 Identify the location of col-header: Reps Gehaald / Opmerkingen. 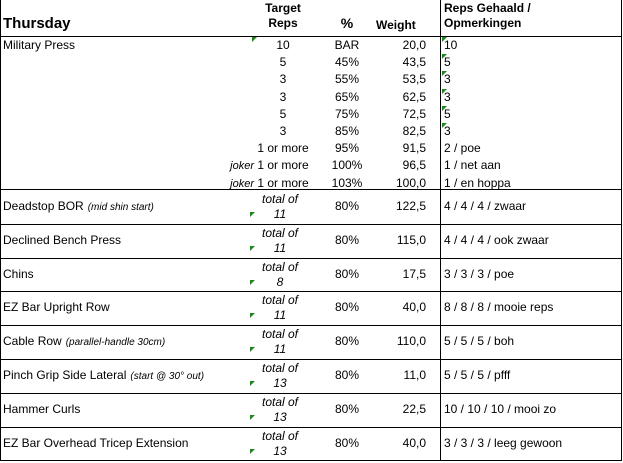
(487, 15).